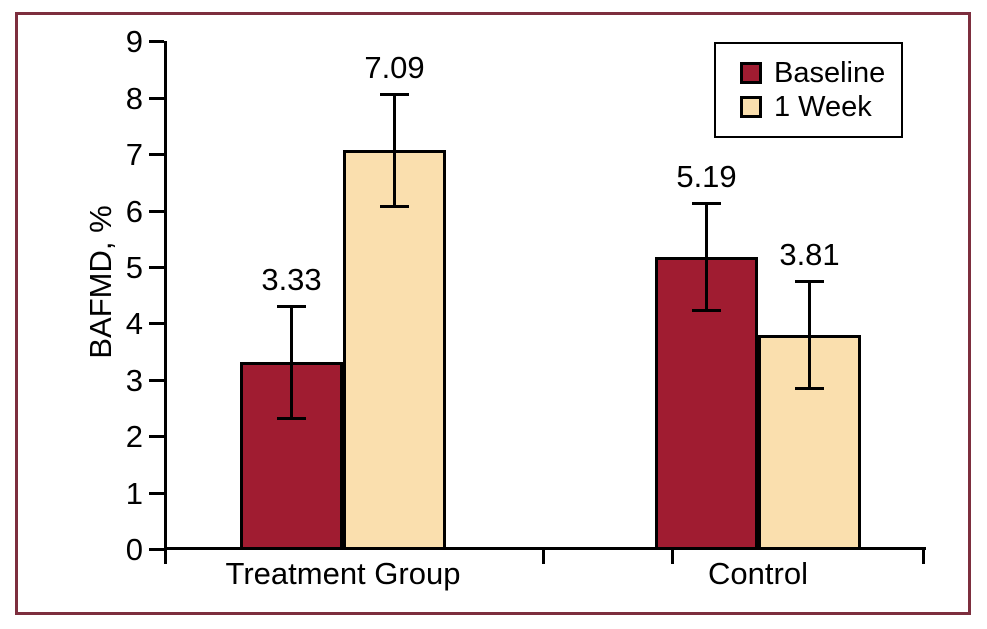 The image size is (987, 629). Describe the element at coordinates (758, 573) in the screenshot. I see `x-label-control: Control` at that location.